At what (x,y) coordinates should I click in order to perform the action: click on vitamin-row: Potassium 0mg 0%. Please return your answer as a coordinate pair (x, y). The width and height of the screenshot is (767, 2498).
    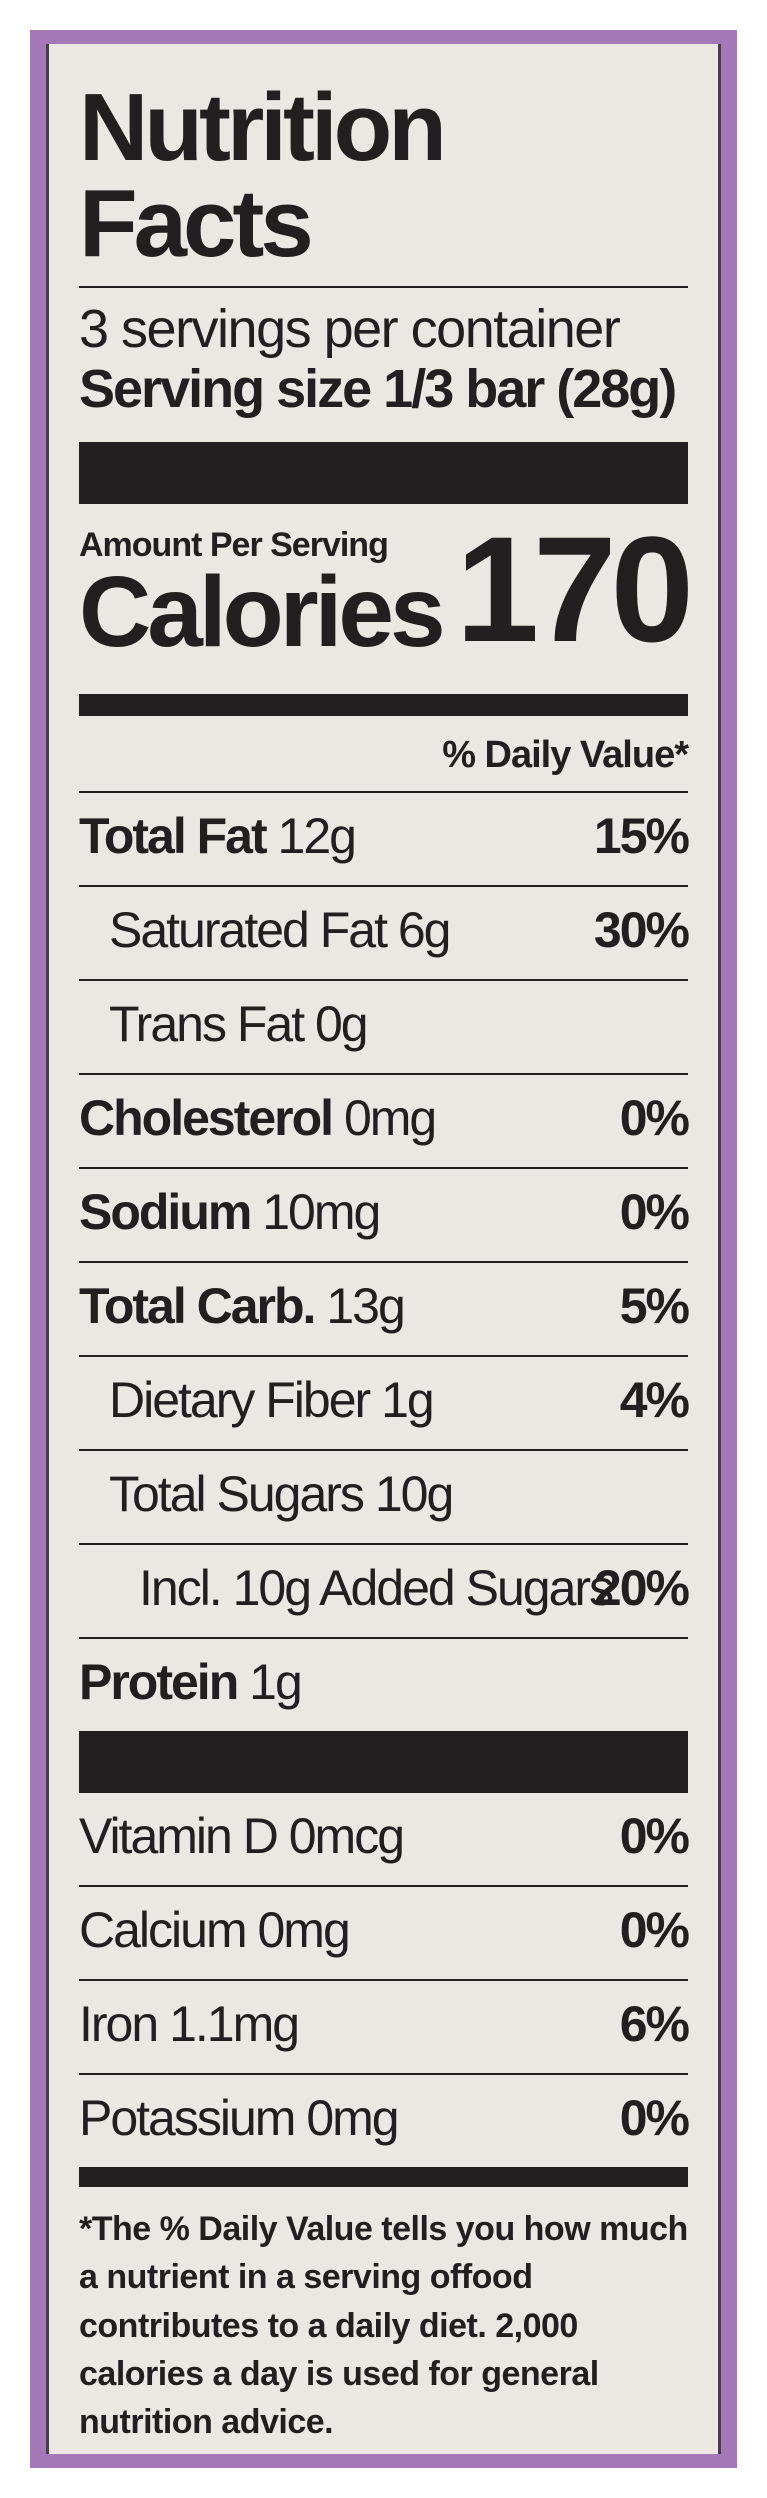
    Looking at the image, I should click on (384, 2120).